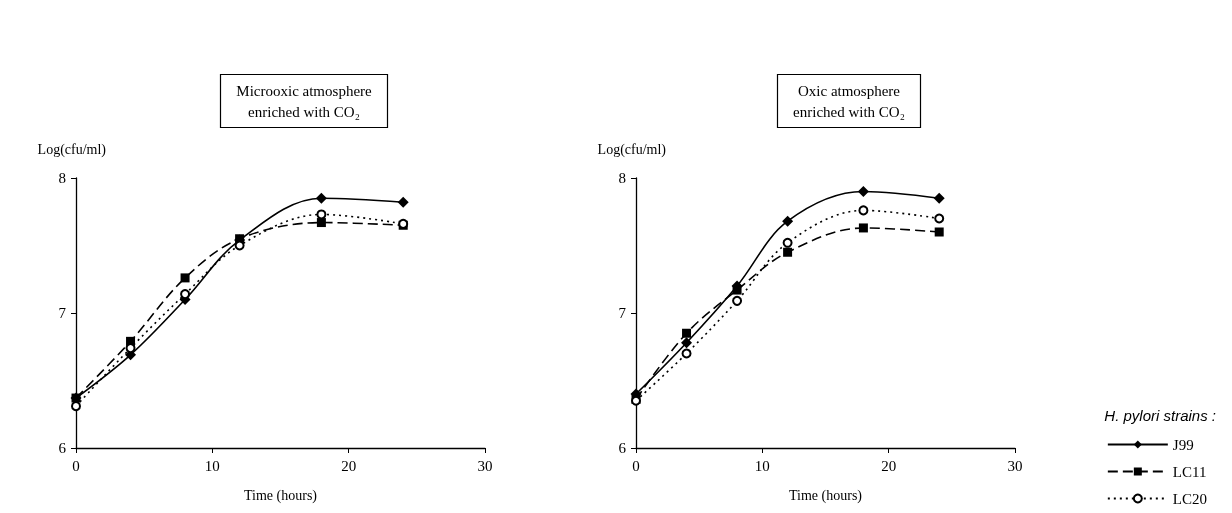  I want to click on chart-title: Microoxic atmosphere enriched with CO₂, so click(304, 101).